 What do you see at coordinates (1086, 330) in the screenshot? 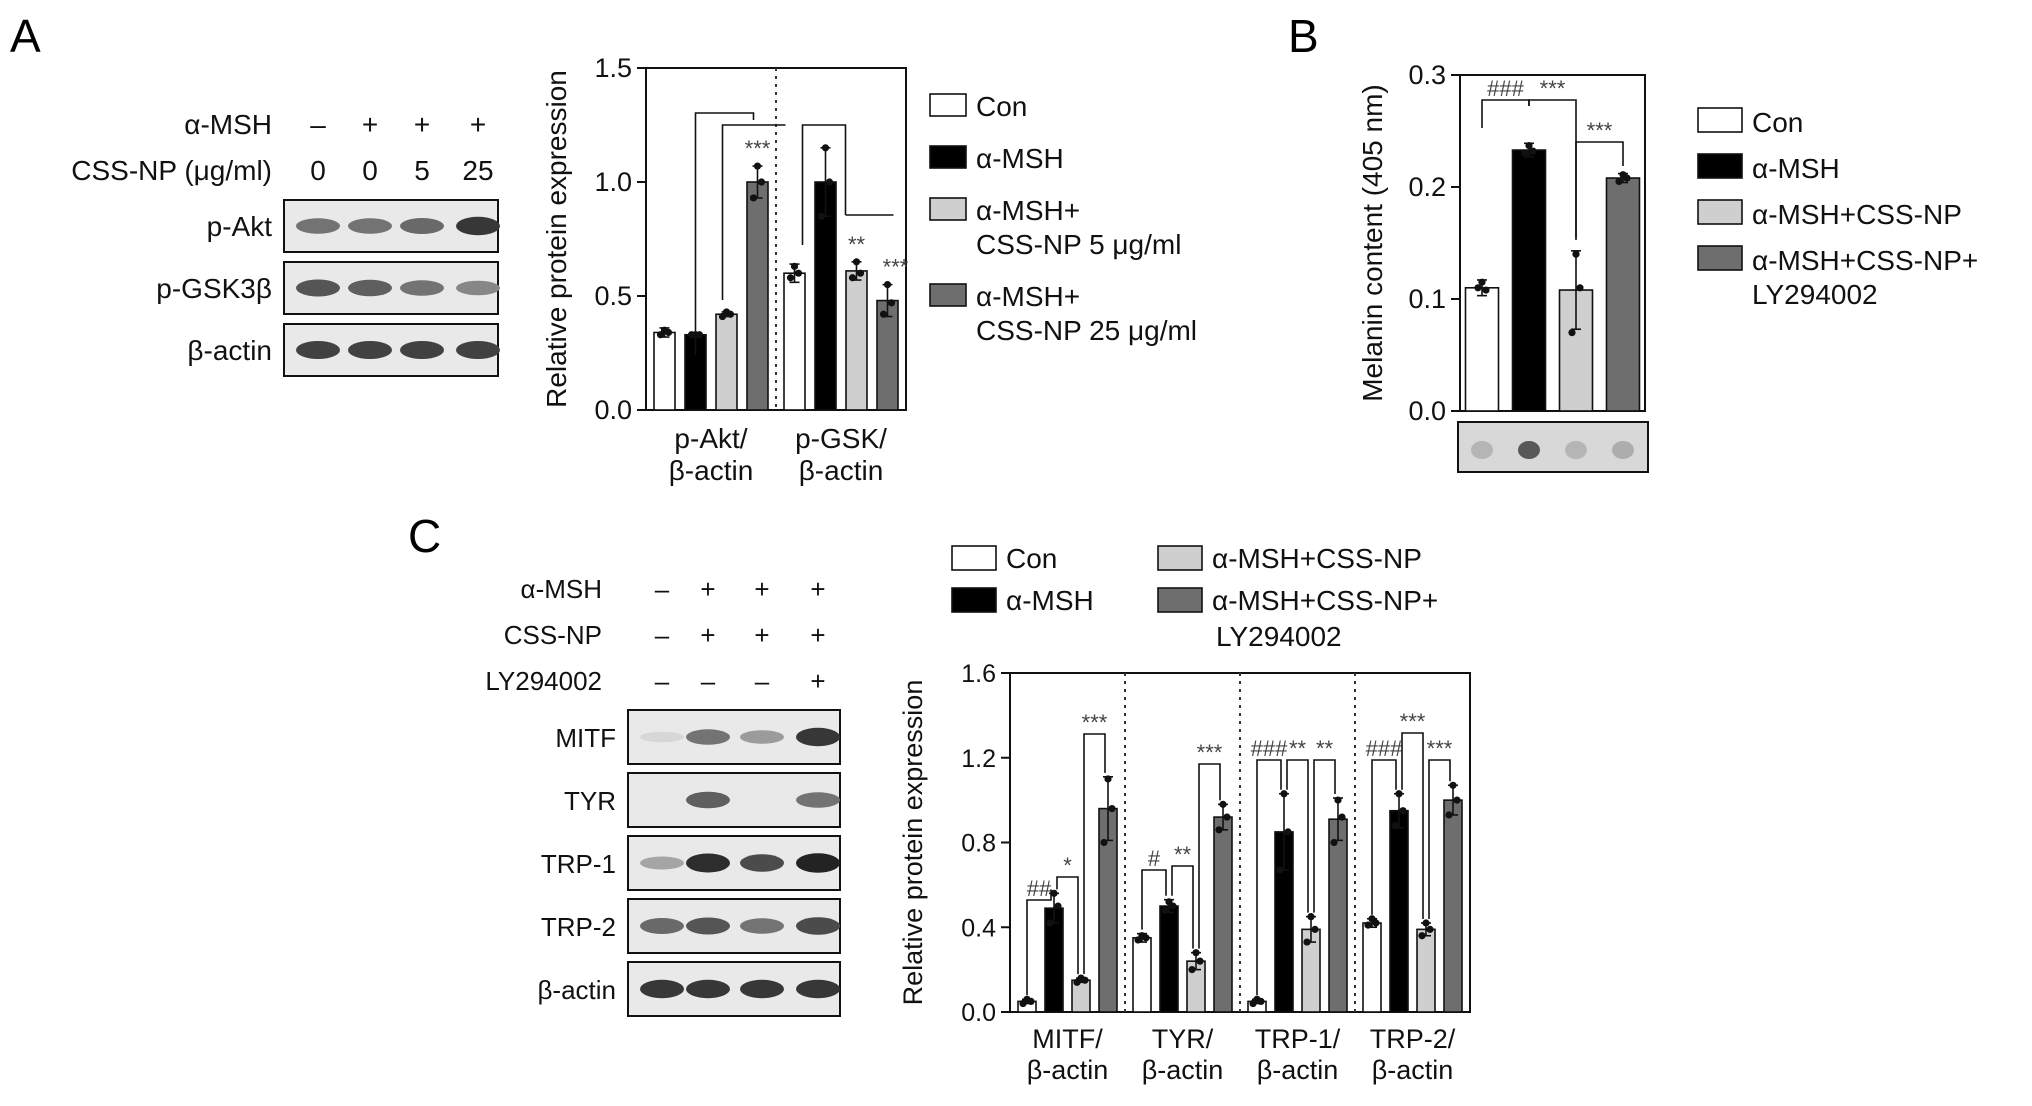
I see `legend-label: CSS-NP 25 μg/ml` at bounding box center [1086, 330].